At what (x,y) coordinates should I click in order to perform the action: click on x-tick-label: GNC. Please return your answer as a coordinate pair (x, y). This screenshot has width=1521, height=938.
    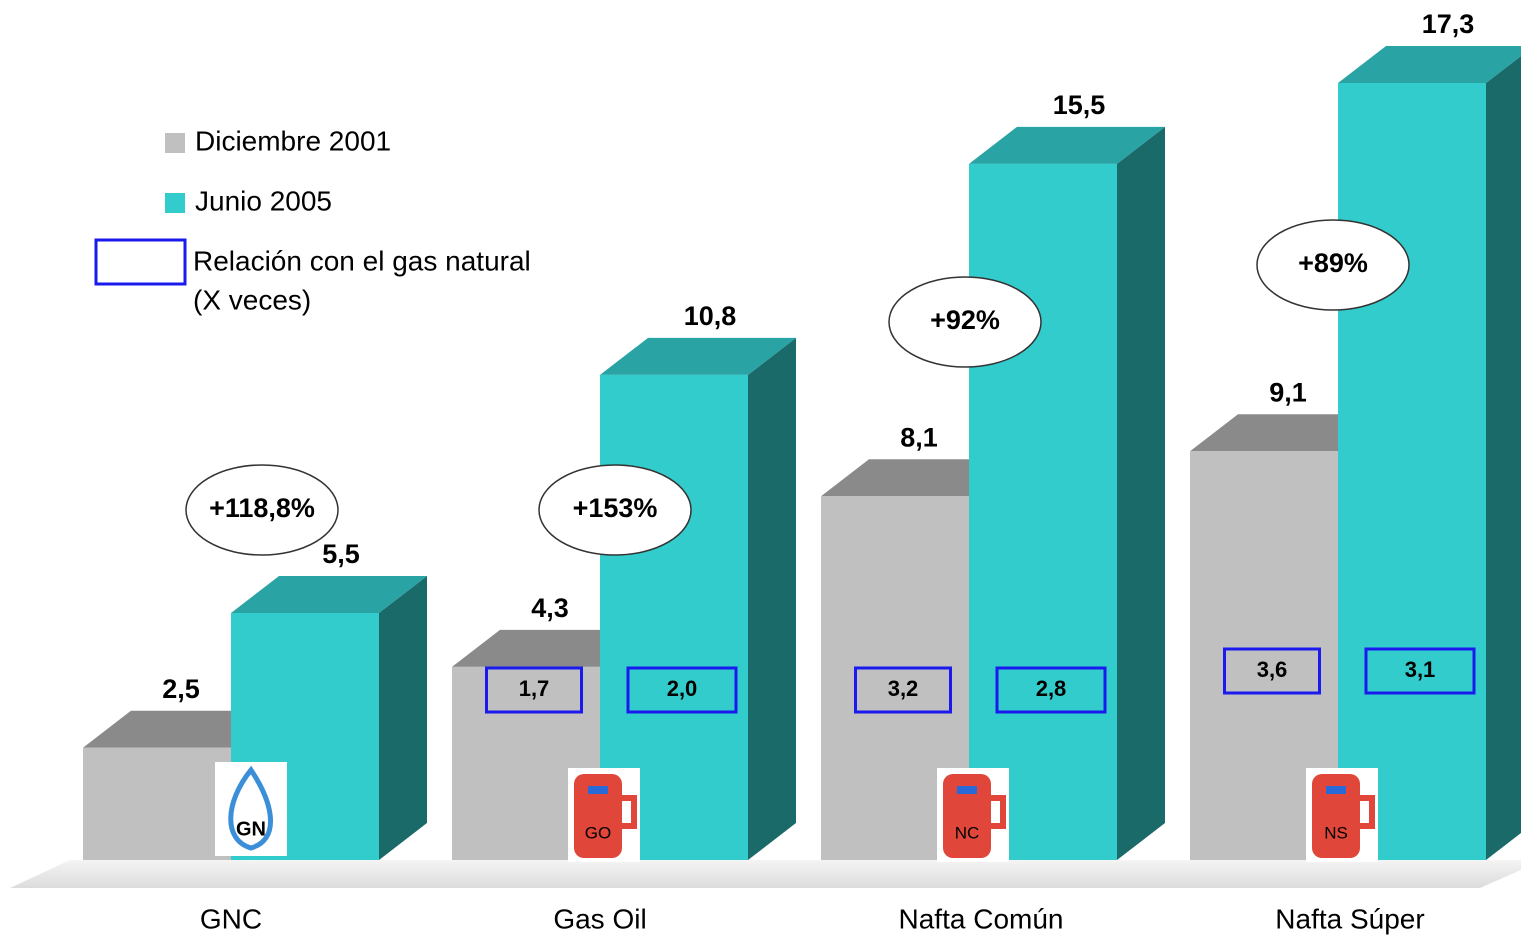
    Looking at the image, I should click on (231, 918).